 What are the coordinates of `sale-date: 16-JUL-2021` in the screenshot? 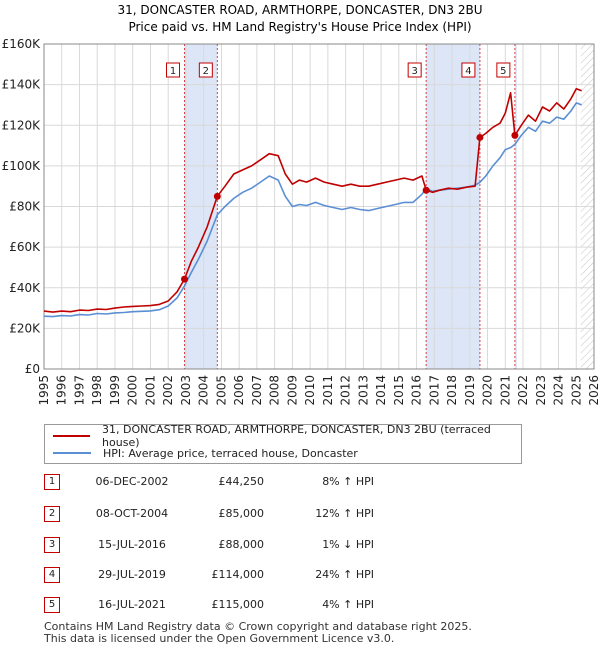 It's located at (132, 604).